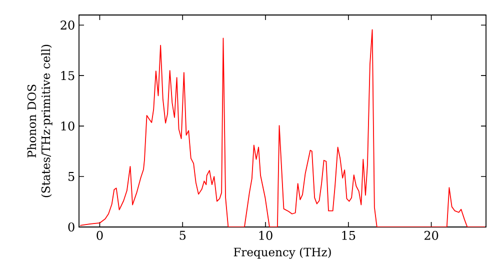  I want to click on y-tick-label: 5, so click(71, 176).